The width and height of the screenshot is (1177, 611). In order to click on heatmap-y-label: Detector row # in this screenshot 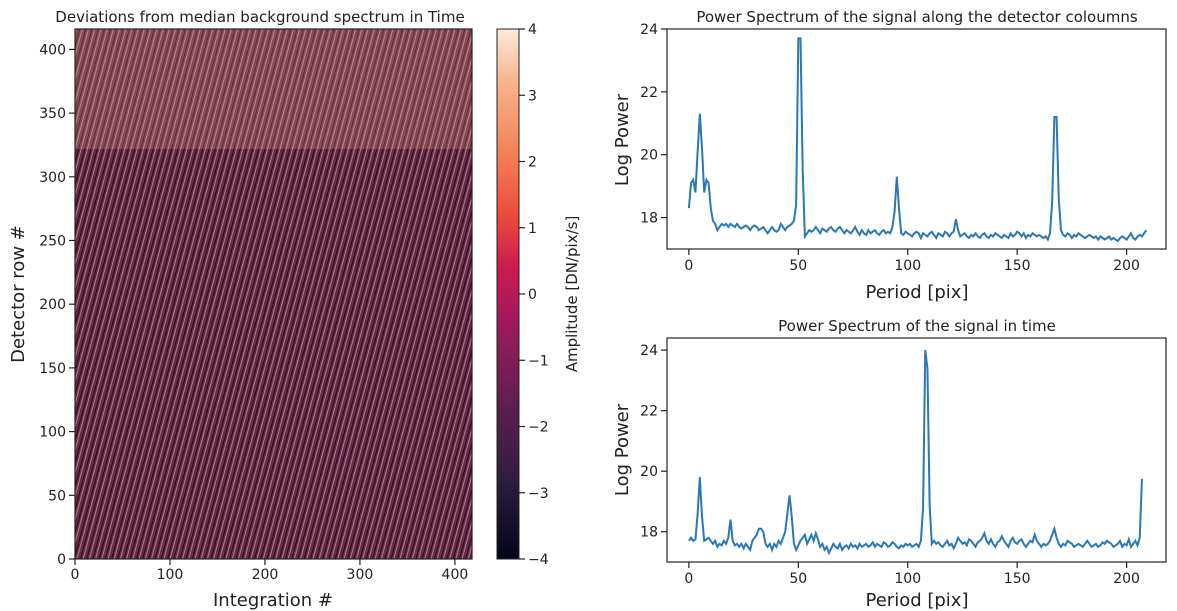, I will do `click(18, 294)`.